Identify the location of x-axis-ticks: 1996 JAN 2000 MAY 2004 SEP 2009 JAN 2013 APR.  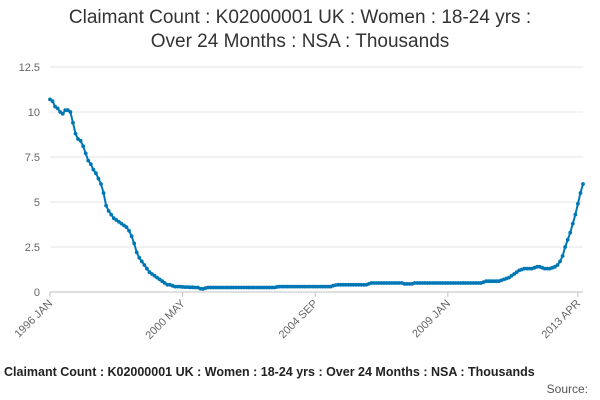
(297, 317).